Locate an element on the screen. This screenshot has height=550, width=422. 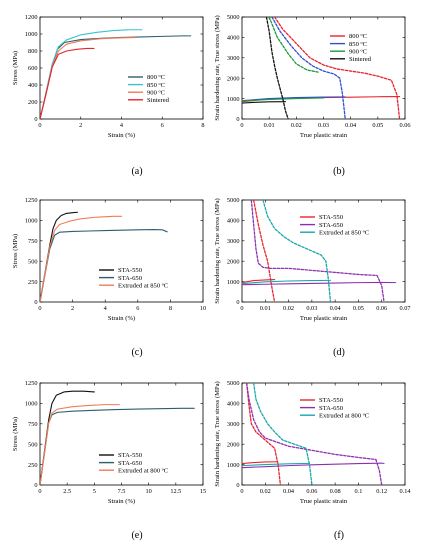
legend-label: STA-550 is located at coordinates (130, 270).